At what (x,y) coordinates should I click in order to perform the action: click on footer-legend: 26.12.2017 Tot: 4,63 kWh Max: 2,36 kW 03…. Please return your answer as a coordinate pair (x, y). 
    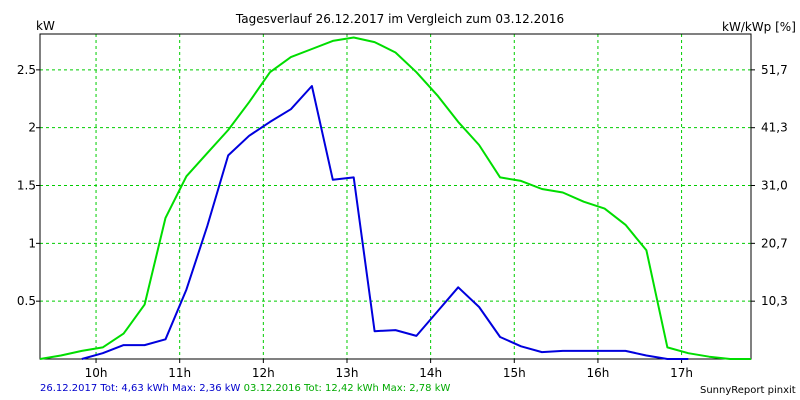
    Looking at the image, I should click on (245, 389).